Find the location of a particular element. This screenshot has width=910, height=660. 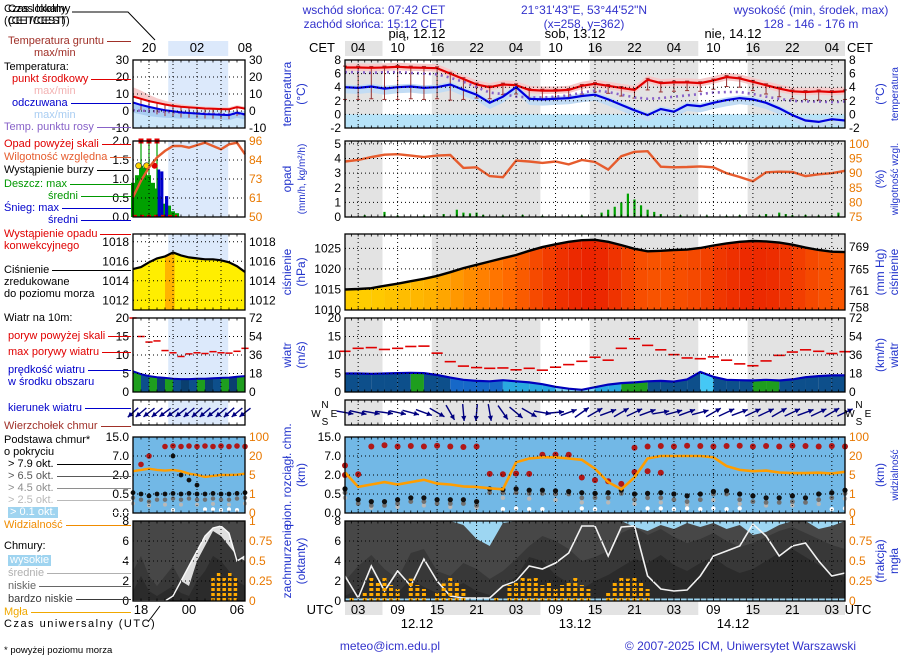

legend-label: Wierzchołek chmur is located at coordinates (51, 426).